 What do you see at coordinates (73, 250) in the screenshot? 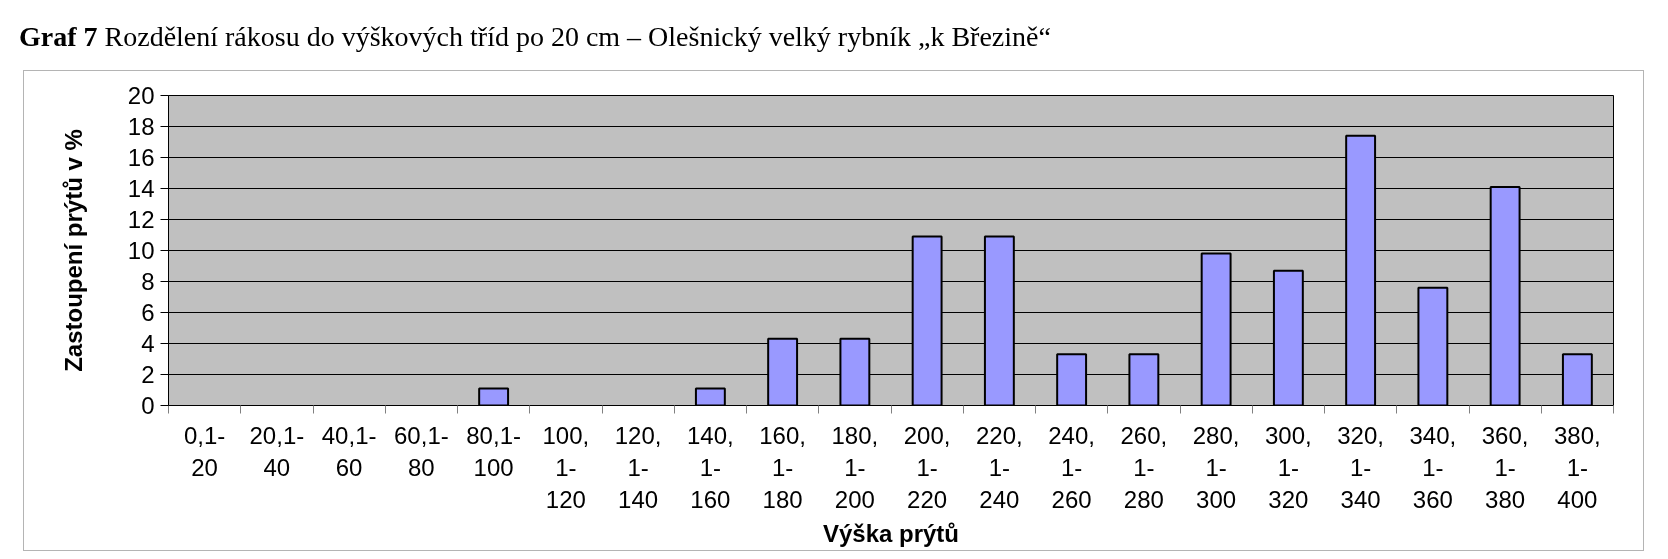
I see `y-axis-title: Zastoupení prýtů v %` at bounding box center [73, 250].